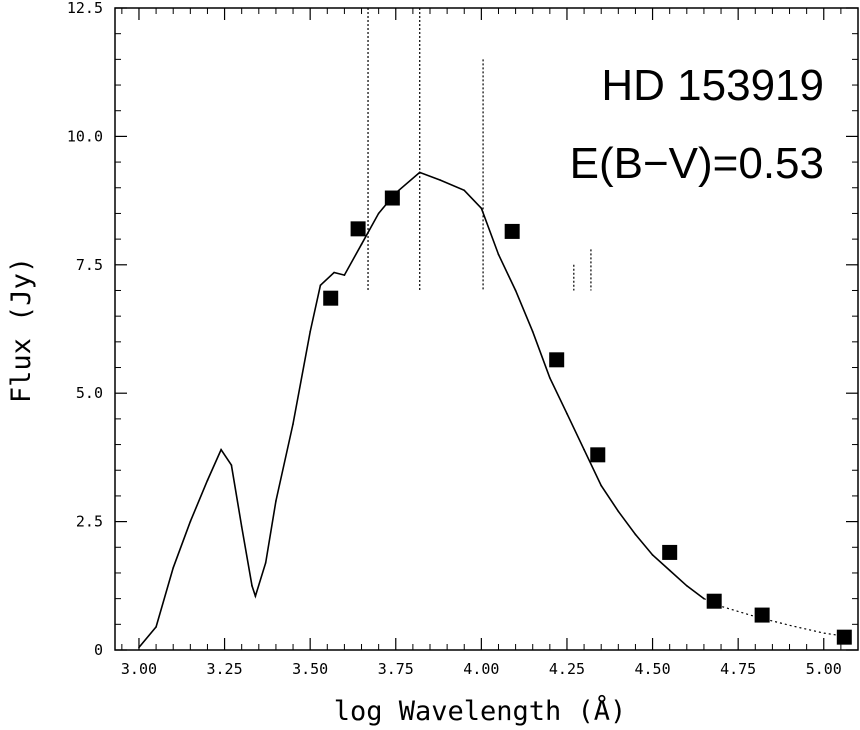 This screenshot has width=860, height=730. Describe the element at coordinates (697, 163) in the screenshot. I see `reddening-annotation: E(B−V)=0.53` at that location.